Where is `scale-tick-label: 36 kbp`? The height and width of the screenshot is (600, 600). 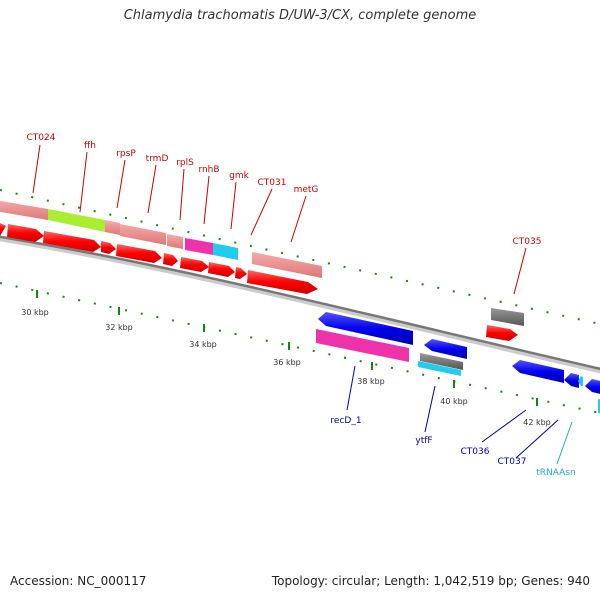
scale-tick-label: 36 kbp is located at coordinates (287, 362).